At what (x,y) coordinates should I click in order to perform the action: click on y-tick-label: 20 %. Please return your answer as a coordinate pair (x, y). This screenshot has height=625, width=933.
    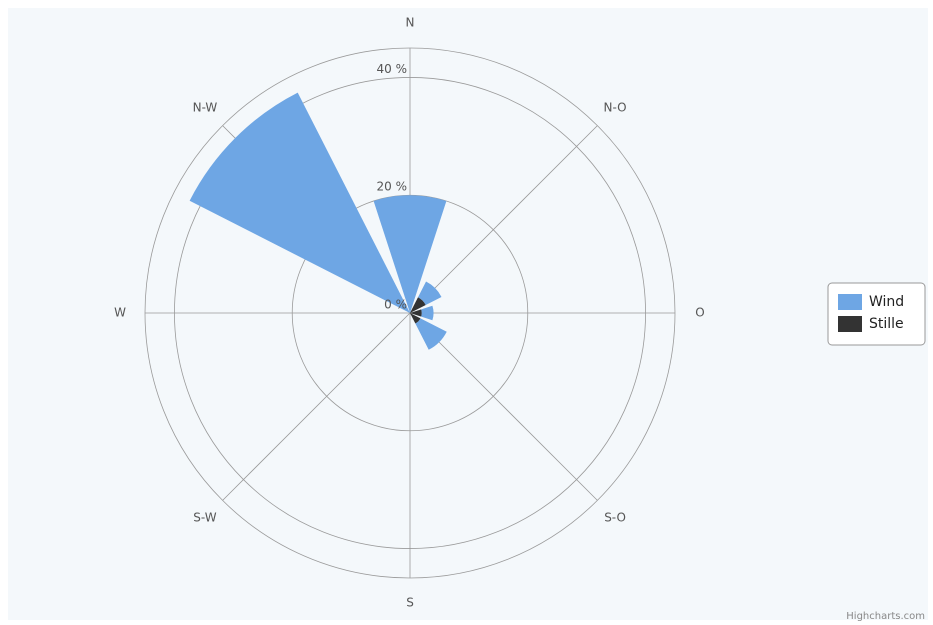
    Looking at the image, I should click on (392, 187).